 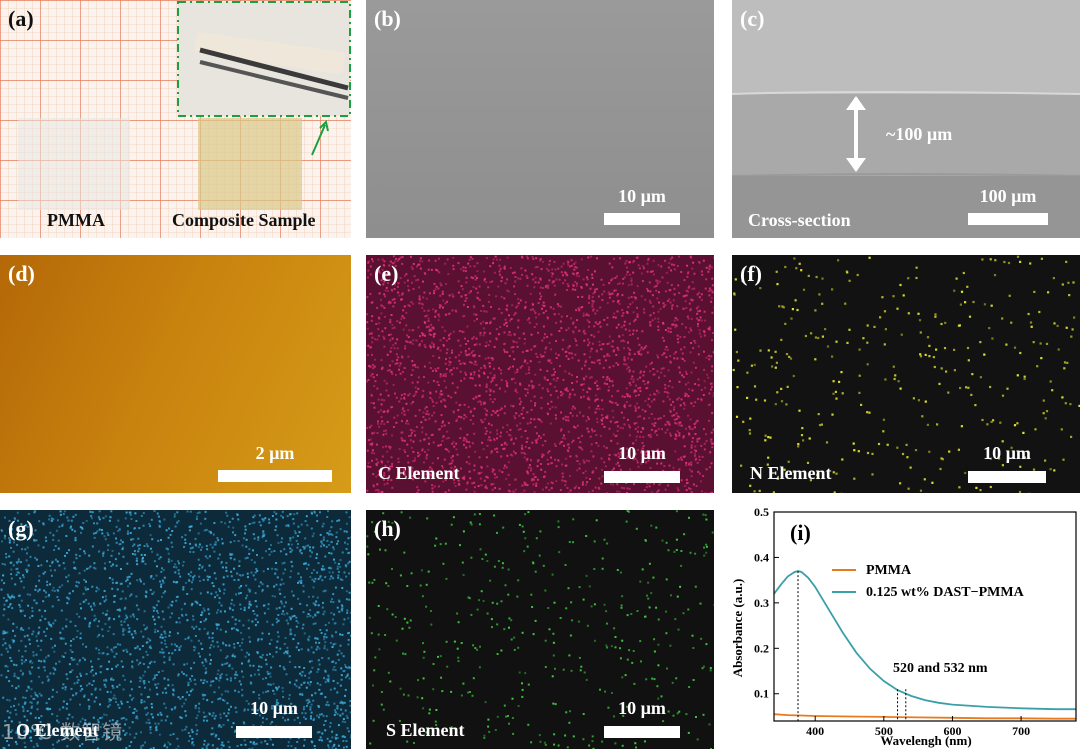 I want to click on y-tick-label: 0.4, so click(x=761, y=557).